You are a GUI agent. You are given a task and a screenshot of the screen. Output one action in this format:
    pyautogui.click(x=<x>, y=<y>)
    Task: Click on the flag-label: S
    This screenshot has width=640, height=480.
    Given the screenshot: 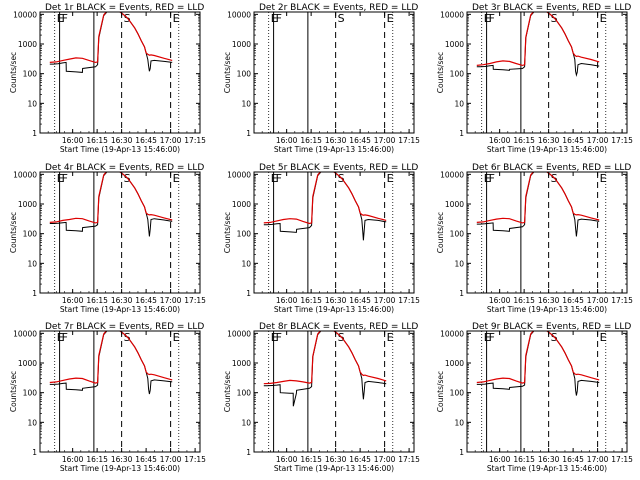 What is the action you would take?
    pyautogui.click(x=341, y=18)
    